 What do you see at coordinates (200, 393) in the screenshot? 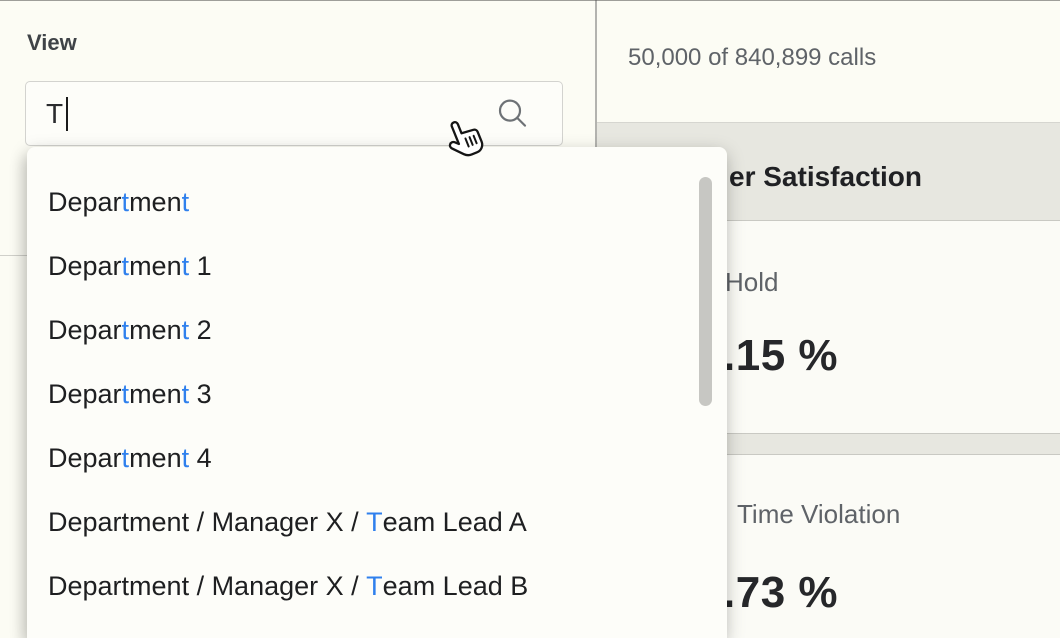
I see `item-text: 3` at bounding box center [200, 393].